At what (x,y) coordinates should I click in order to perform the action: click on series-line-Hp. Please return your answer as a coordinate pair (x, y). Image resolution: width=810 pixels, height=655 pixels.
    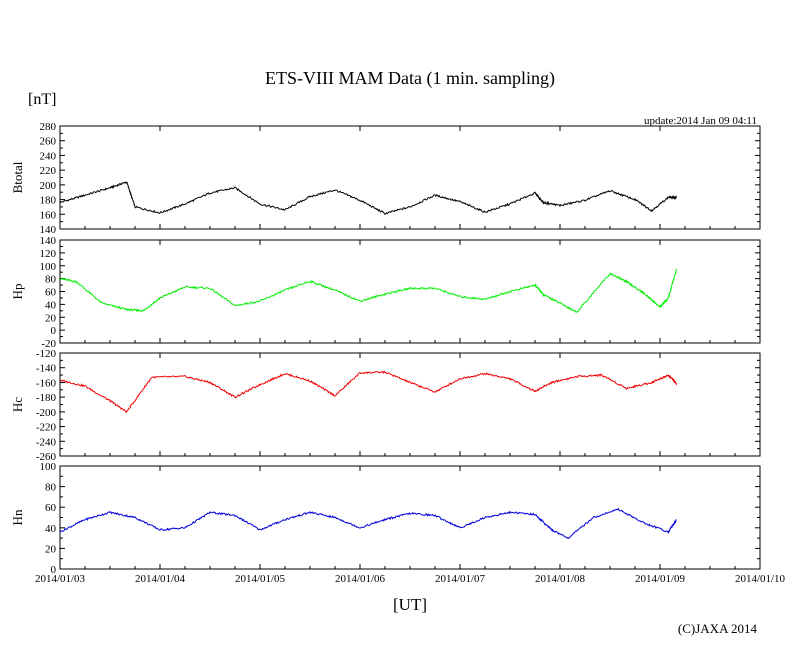
    Looking at the image, I should click on (369, 291).